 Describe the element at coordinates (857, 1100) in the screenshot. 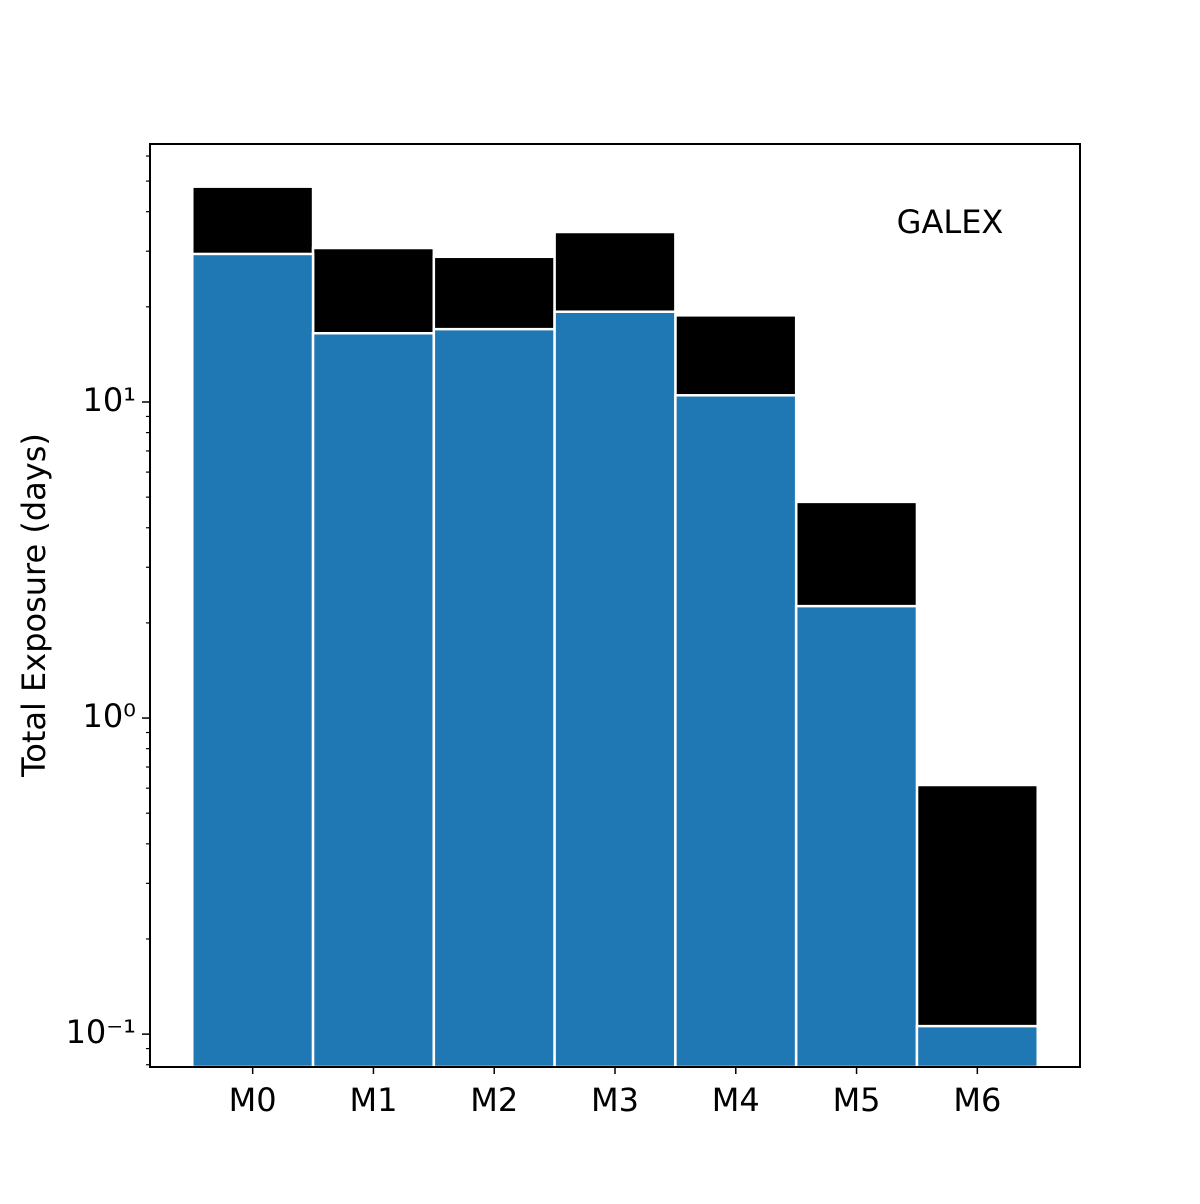

I see `x-tick-label: M5` at that location.